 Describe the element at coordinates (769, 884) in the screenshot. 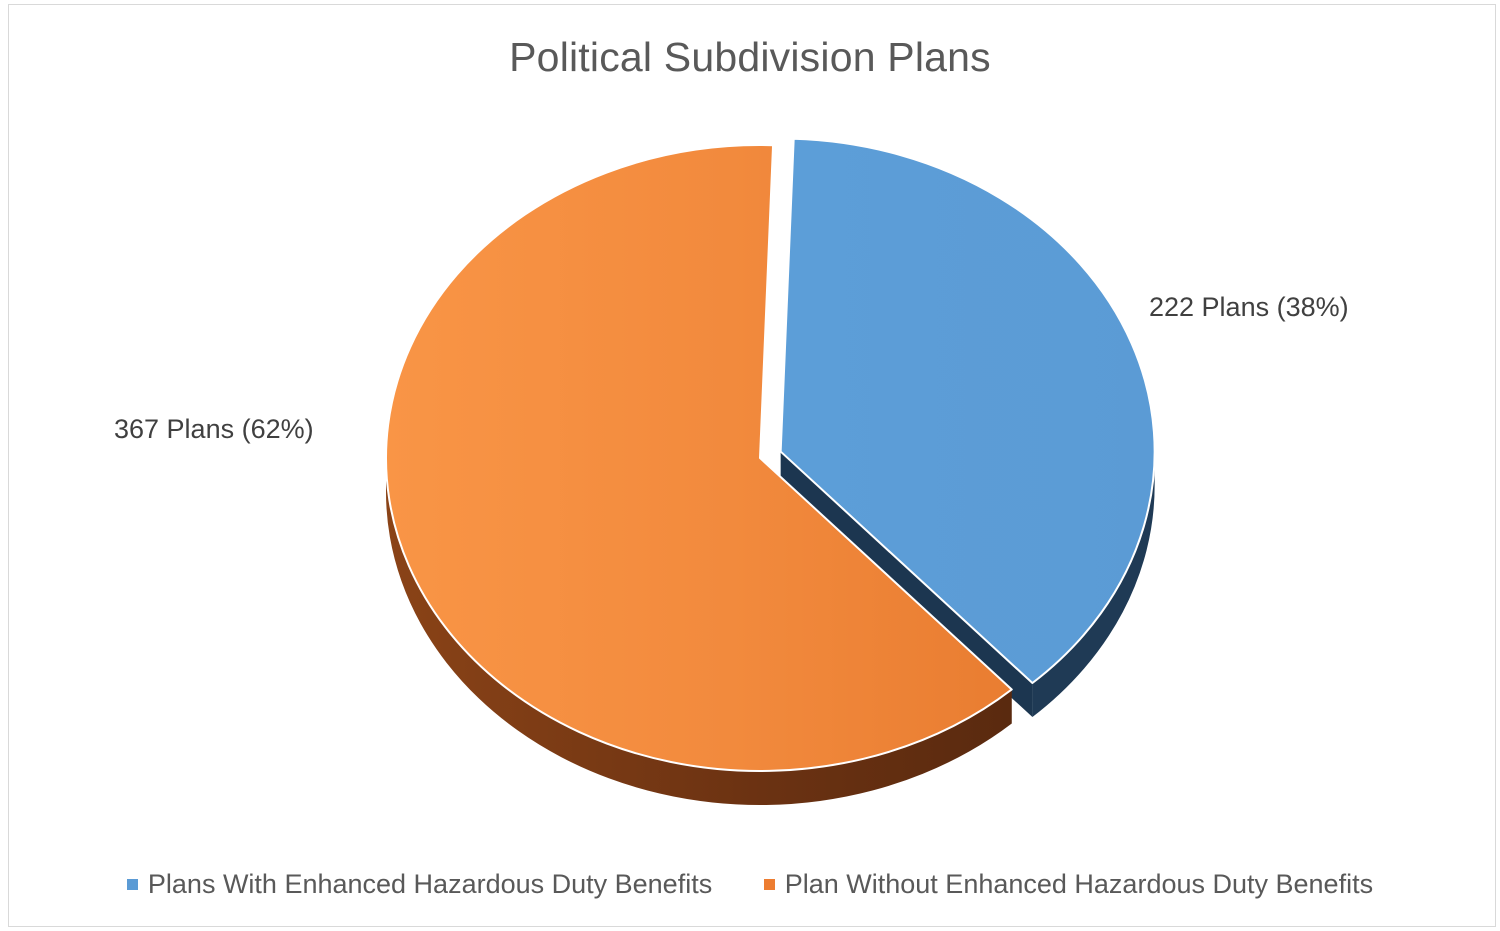

I see `legend-swatch-orange` at that location.